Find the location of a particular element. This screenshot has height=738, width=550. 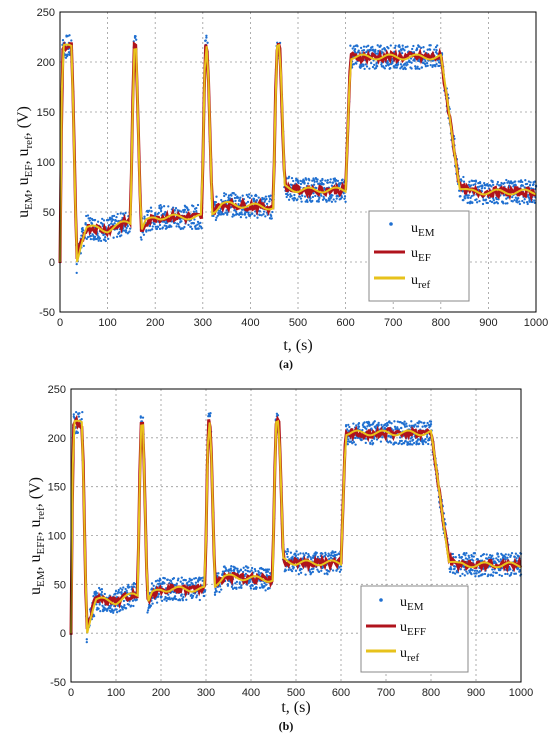

x-tick-label: 100 is located at coordinates (116, 693).